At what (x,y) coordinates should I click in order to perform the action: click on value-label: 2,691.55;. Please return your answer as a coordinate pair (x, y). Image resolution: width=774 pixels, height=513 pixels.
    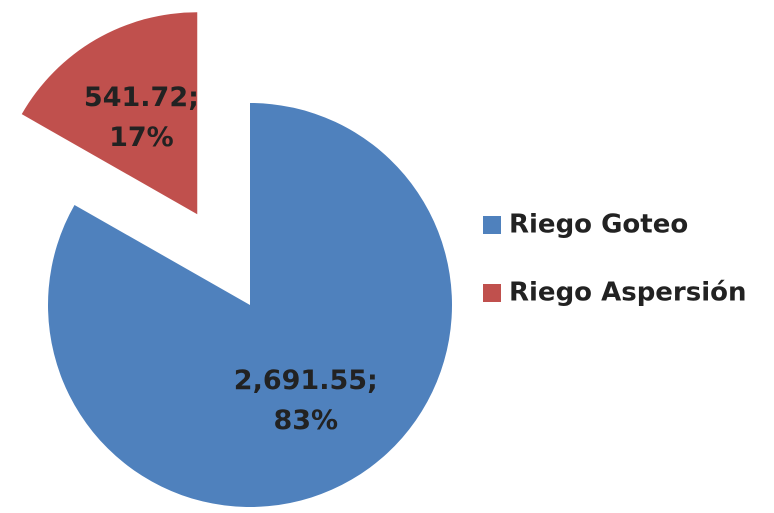
    Looking at the image, I should click on (306, 380).